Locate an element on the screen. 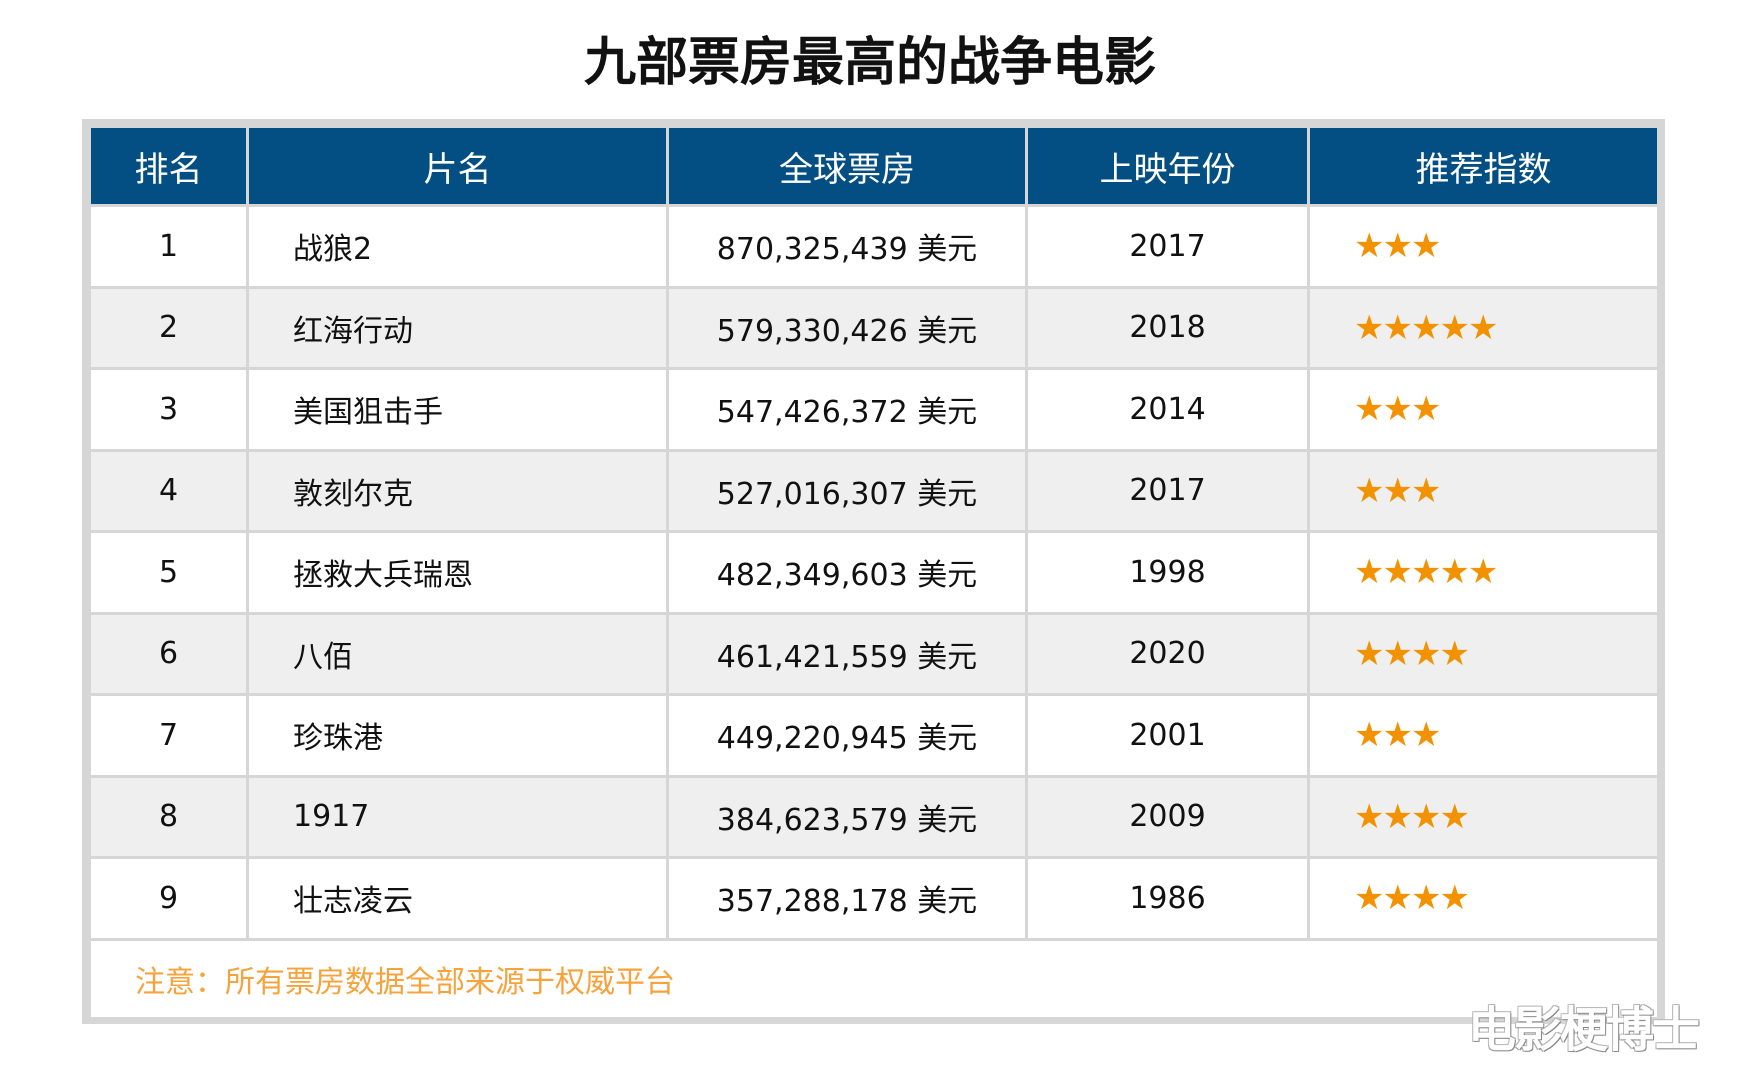  box-office-cell: 547,426,372 美元 is located at coordinates (847, 409).